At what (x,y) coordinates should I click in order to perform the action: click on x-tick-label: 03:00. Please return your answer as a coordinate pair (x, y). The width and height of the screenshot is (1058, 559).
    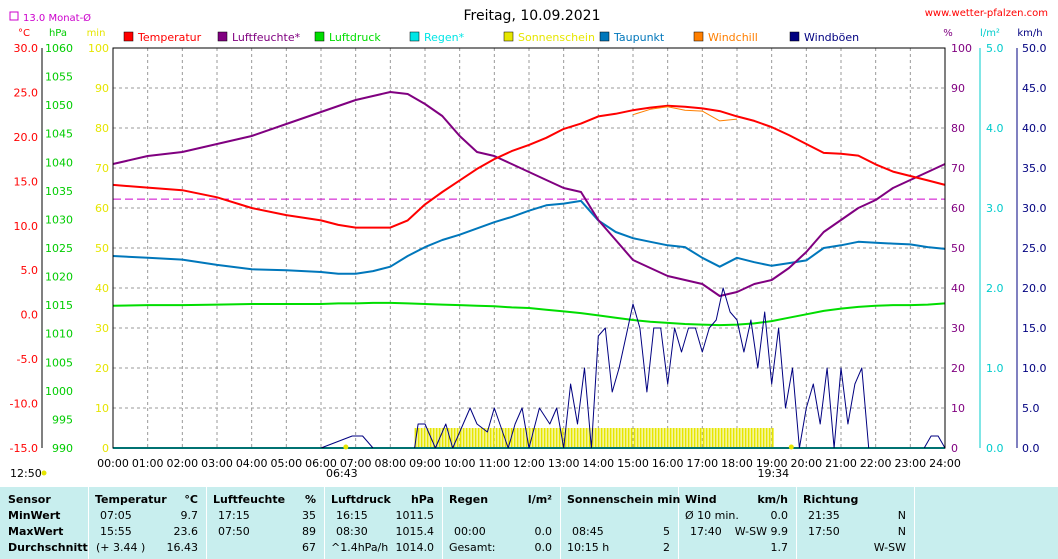
    Looking at the image, I should click on (217, 463).